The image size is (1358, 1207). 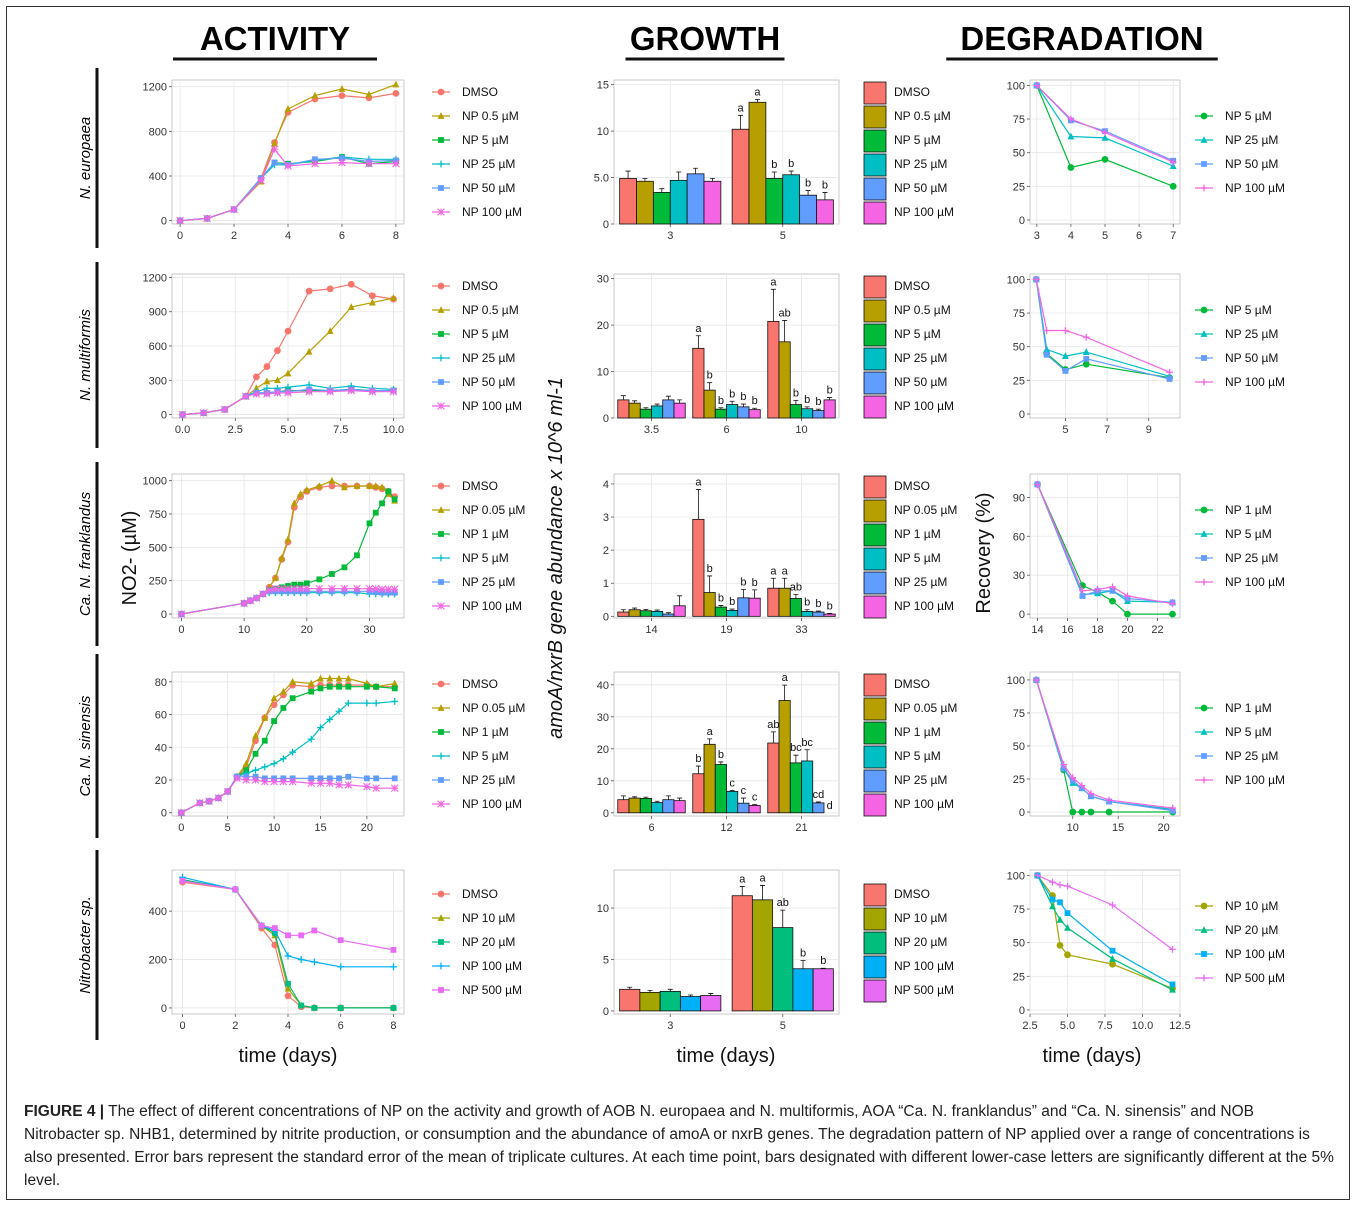 What do you see at coordinates (492, 990) in the screenshot?
I see `legend-label: NP 500 µM` at bounding box center [492, 990].